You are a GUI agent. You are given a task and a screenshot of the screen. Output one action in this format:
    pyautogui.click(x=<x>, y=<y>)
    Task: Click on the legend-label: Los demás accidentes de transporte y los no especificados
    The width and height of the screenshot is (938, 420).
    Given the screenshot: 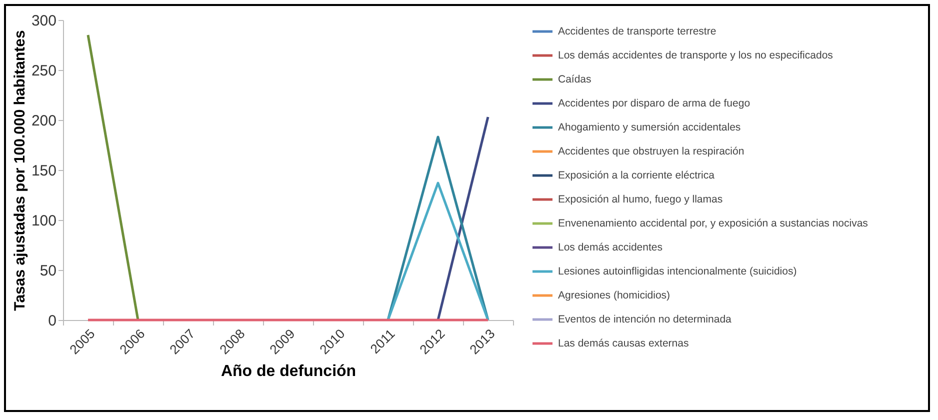 What is the action you would take?
    pyautogui.click(x=695, y=56)
    